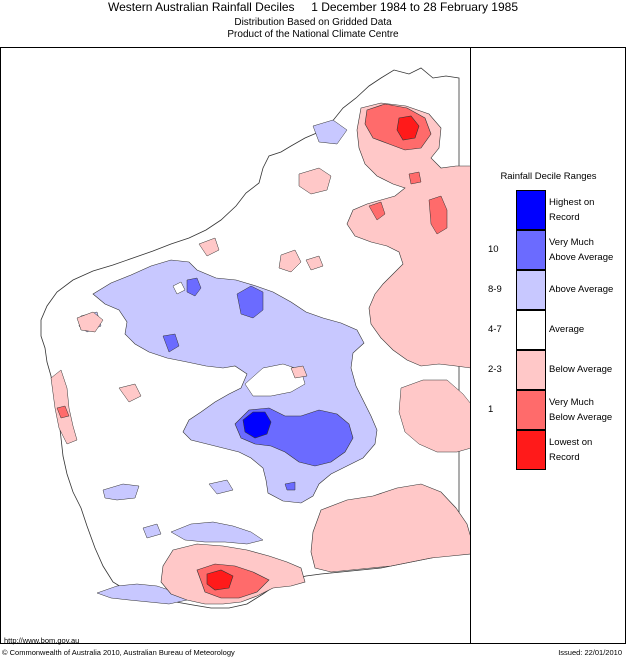 The height and width of the screenshot is (658, 626). What do you see at coordinates (221, 487) in the screenshot?
I see `above-average-region-small2` at bounding box center [221, 487].